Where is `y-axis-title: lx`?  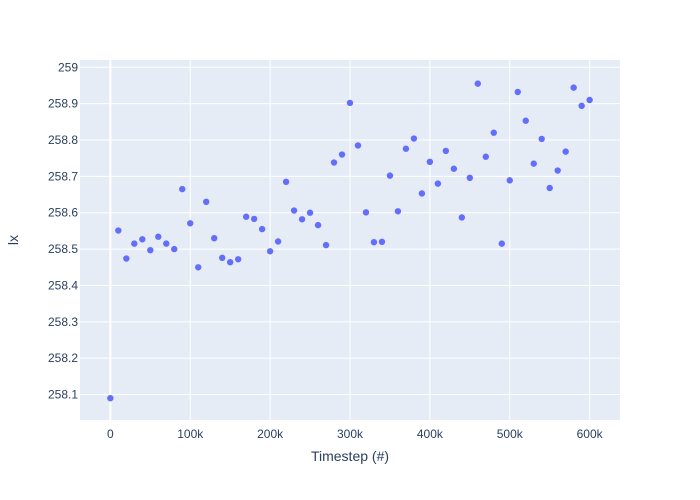 y-axis-title: lx is located at coordinates (13, 240).